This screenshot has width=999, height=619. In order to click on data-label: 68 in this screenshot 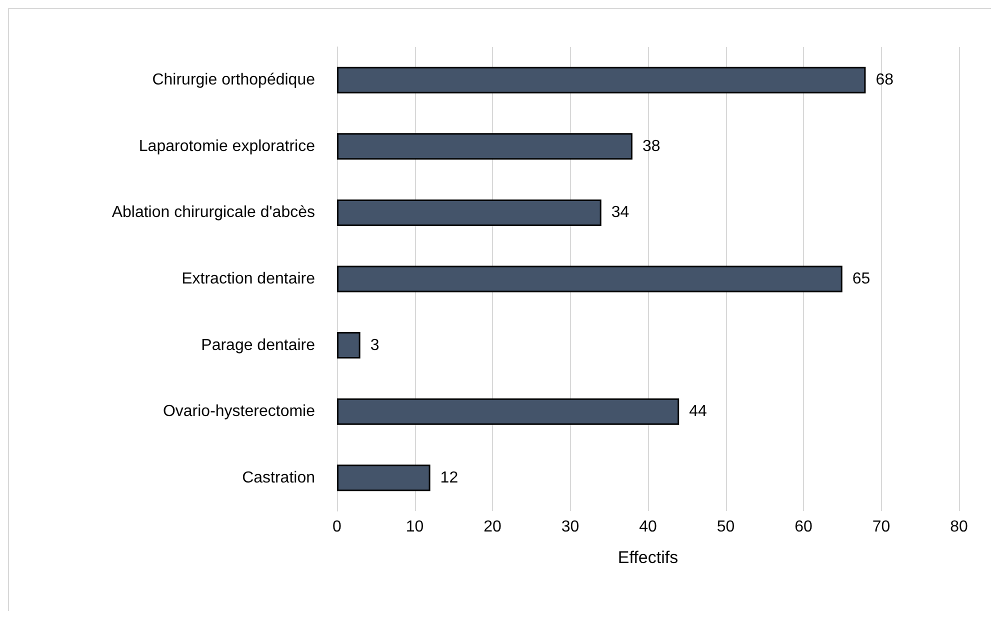, I will do `click(885, 80)`.